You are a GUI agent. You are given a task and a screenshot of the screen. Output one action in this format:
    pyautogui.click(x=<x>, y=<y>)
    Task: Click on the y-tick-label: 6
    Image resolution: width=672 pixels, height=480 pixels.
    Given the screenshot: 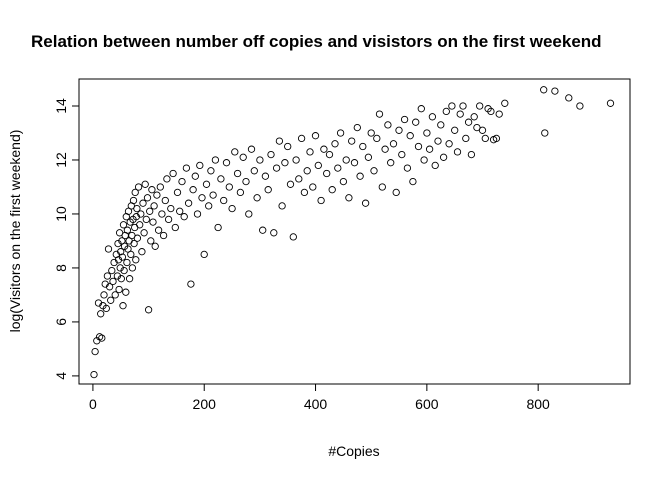 What is the action you would take?
    pyautogui.click(x=61, y=322)
    